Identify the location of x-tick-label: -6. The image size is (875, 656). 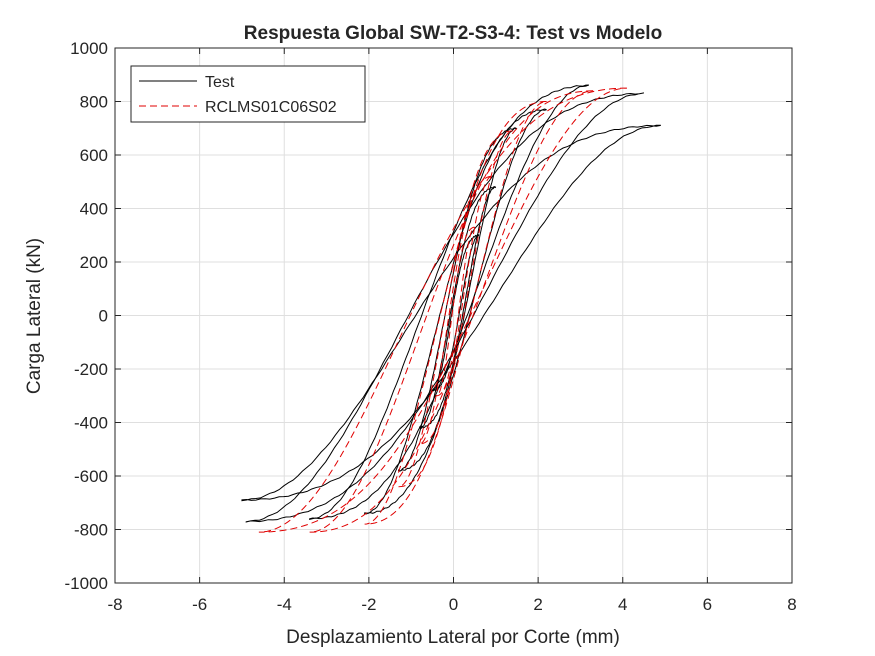
(199, 604).